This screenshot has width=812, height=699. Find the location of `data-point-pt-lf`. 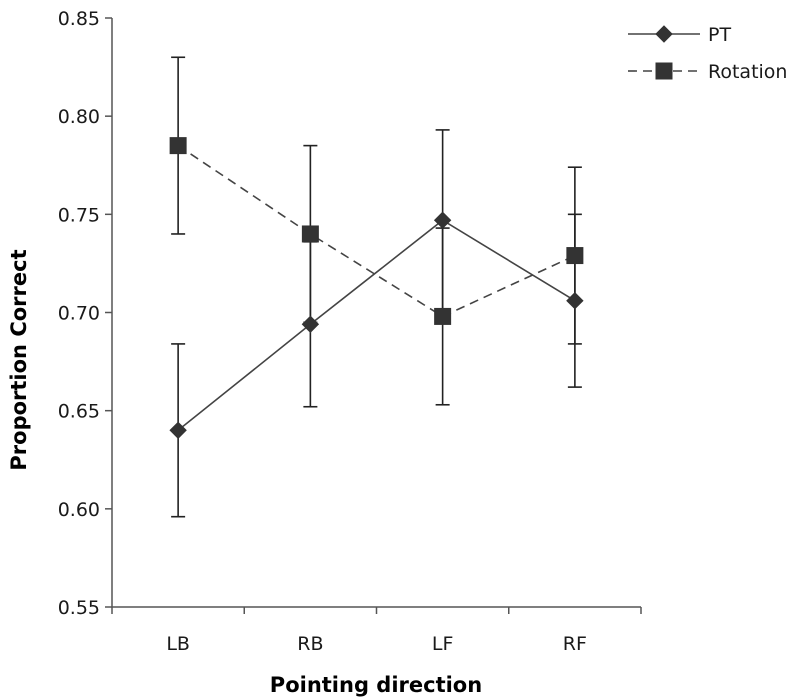

data-point-pt-lf is located at coordinates (442, 220).